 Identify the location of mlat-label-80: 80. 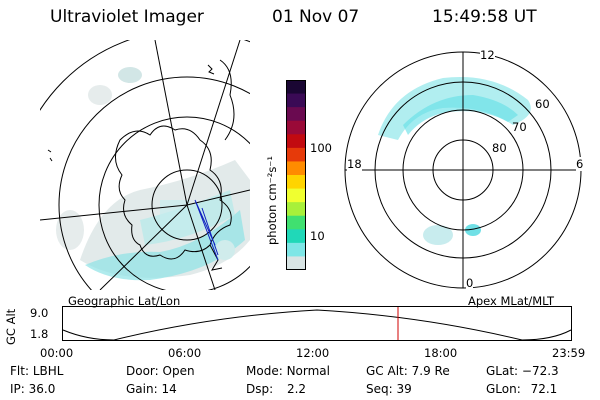
(499, 148).